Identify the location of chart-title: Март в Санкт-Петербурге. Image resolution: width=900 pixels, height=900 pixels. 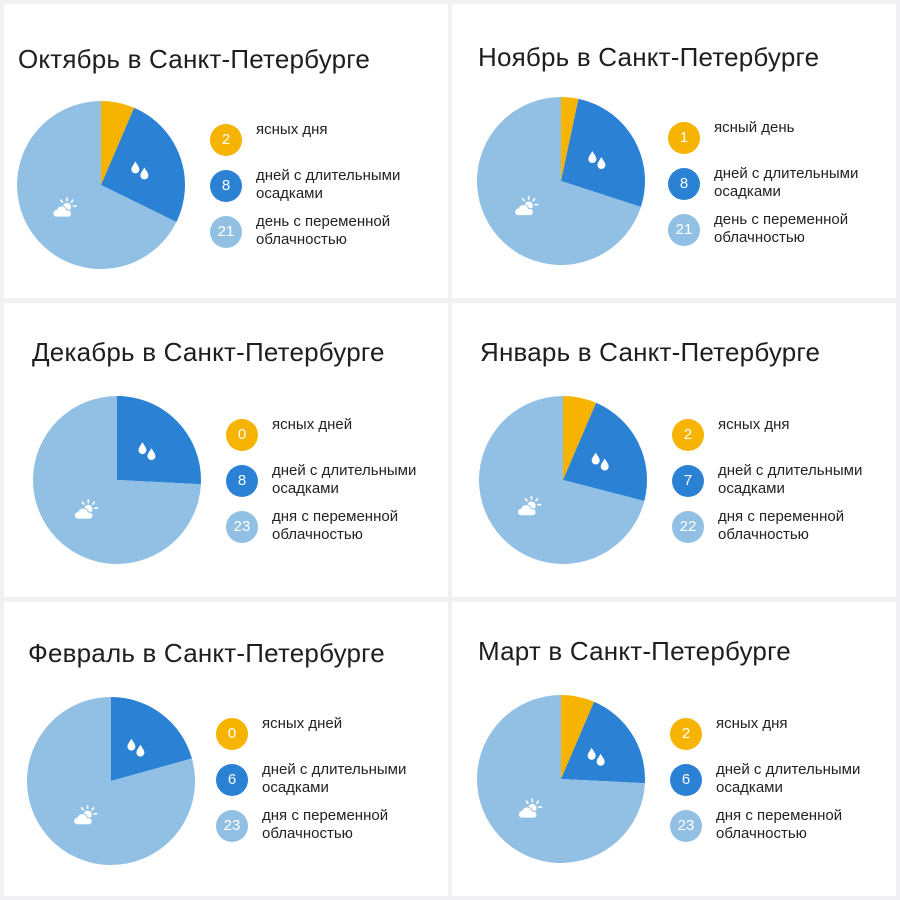
(634, 651).